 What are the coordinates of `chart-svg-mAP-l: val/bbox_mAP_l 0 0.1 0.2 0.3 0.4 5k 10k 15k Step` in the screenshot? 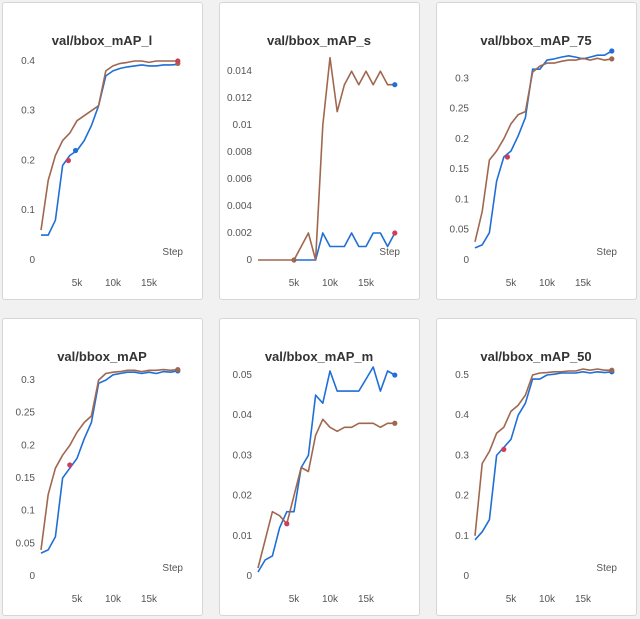 It's located at (102, 161).